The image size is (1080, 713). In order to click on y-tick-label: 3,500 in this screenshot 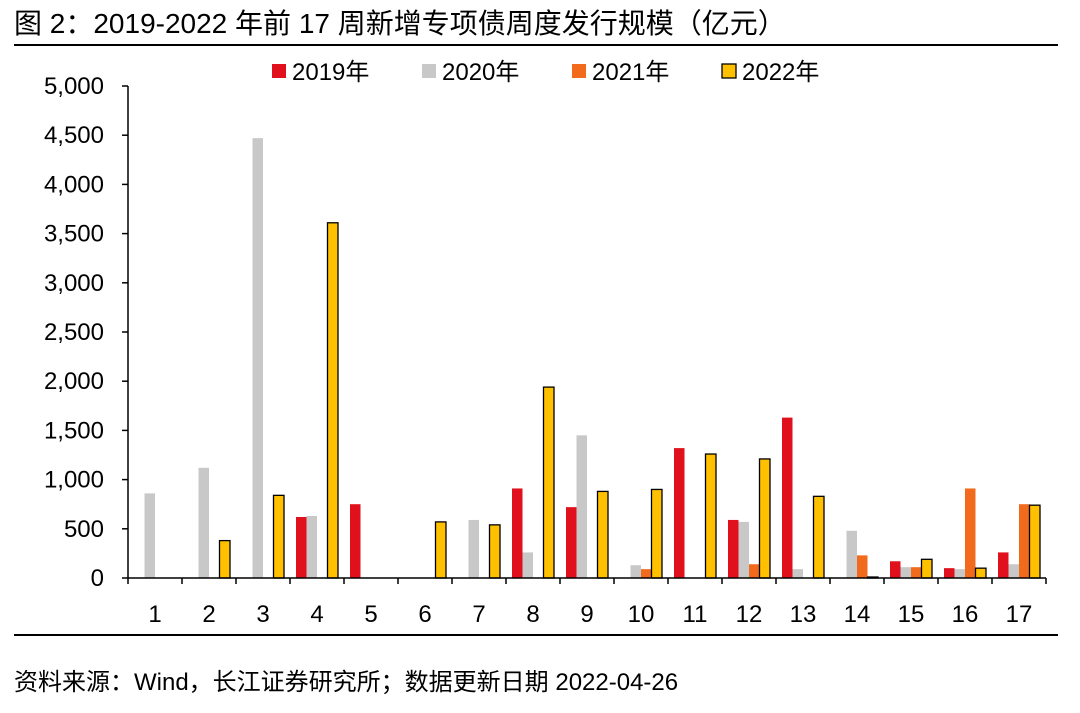, I will do `click(74, 234)`.